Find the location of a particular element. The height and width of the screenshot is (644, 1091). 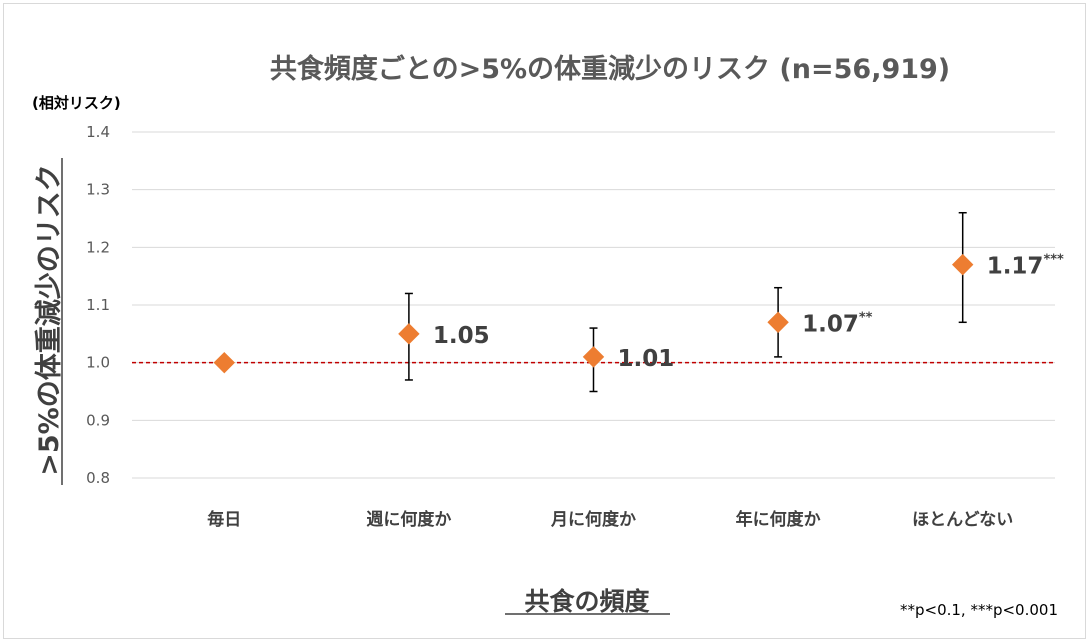

x-axis-label: 共食の頻度 is located at coordinates (586, 601).